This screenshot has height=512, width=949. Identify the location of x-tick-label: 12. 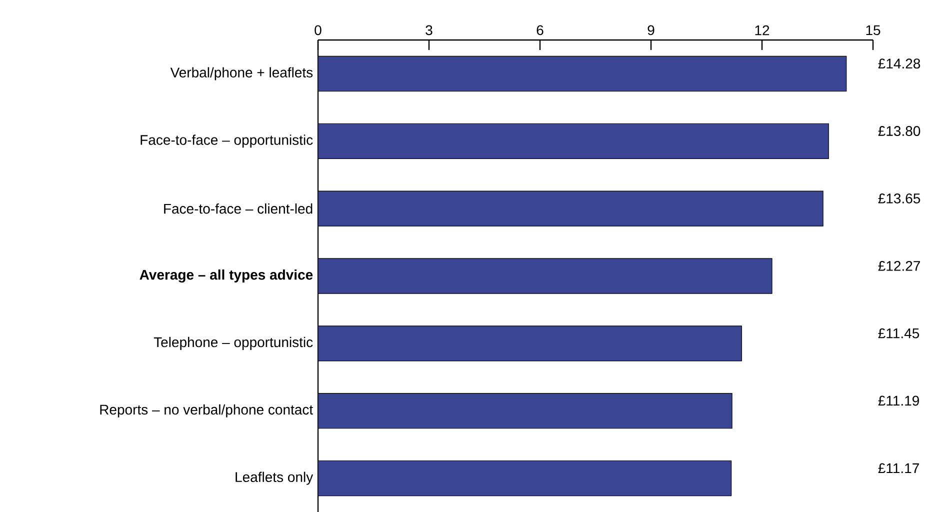
(762, 30).